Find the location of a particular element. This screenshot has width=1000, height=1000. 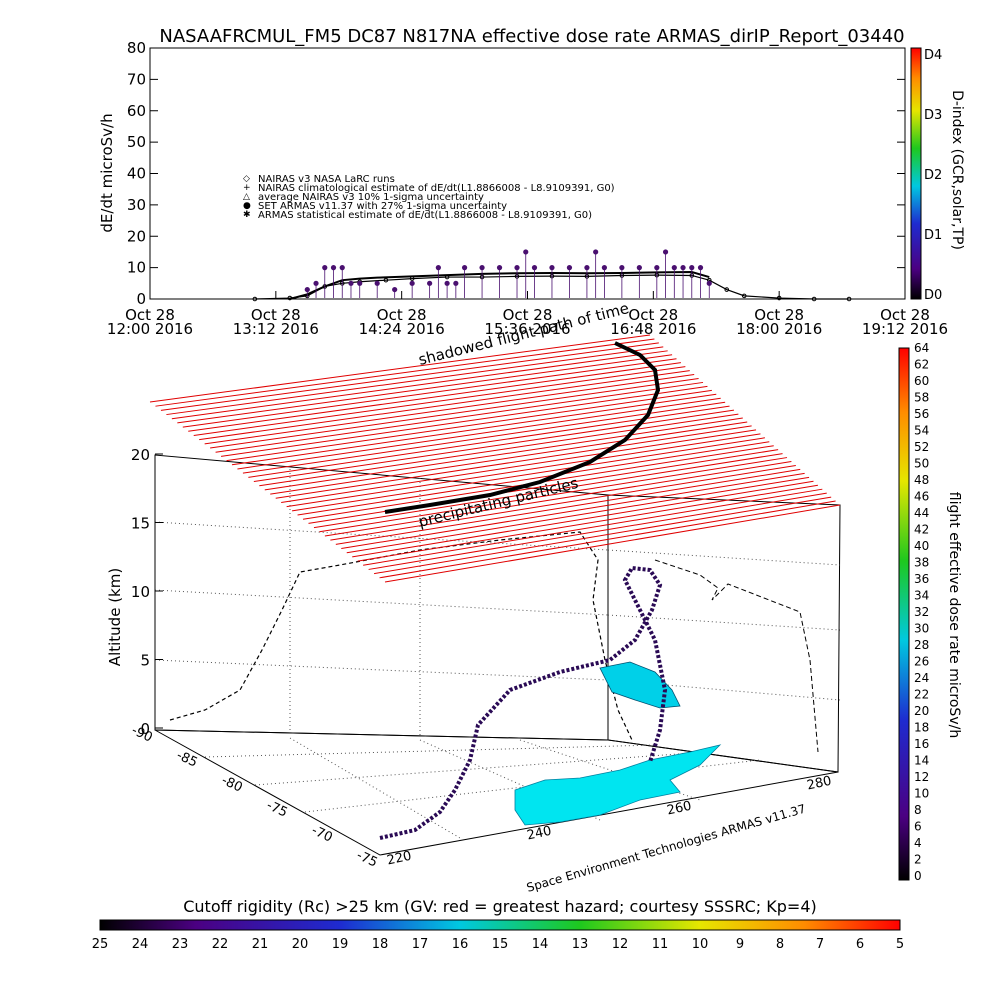

cutoff-rigidity-tick-label: 18 is located at coordinates (380, 944).